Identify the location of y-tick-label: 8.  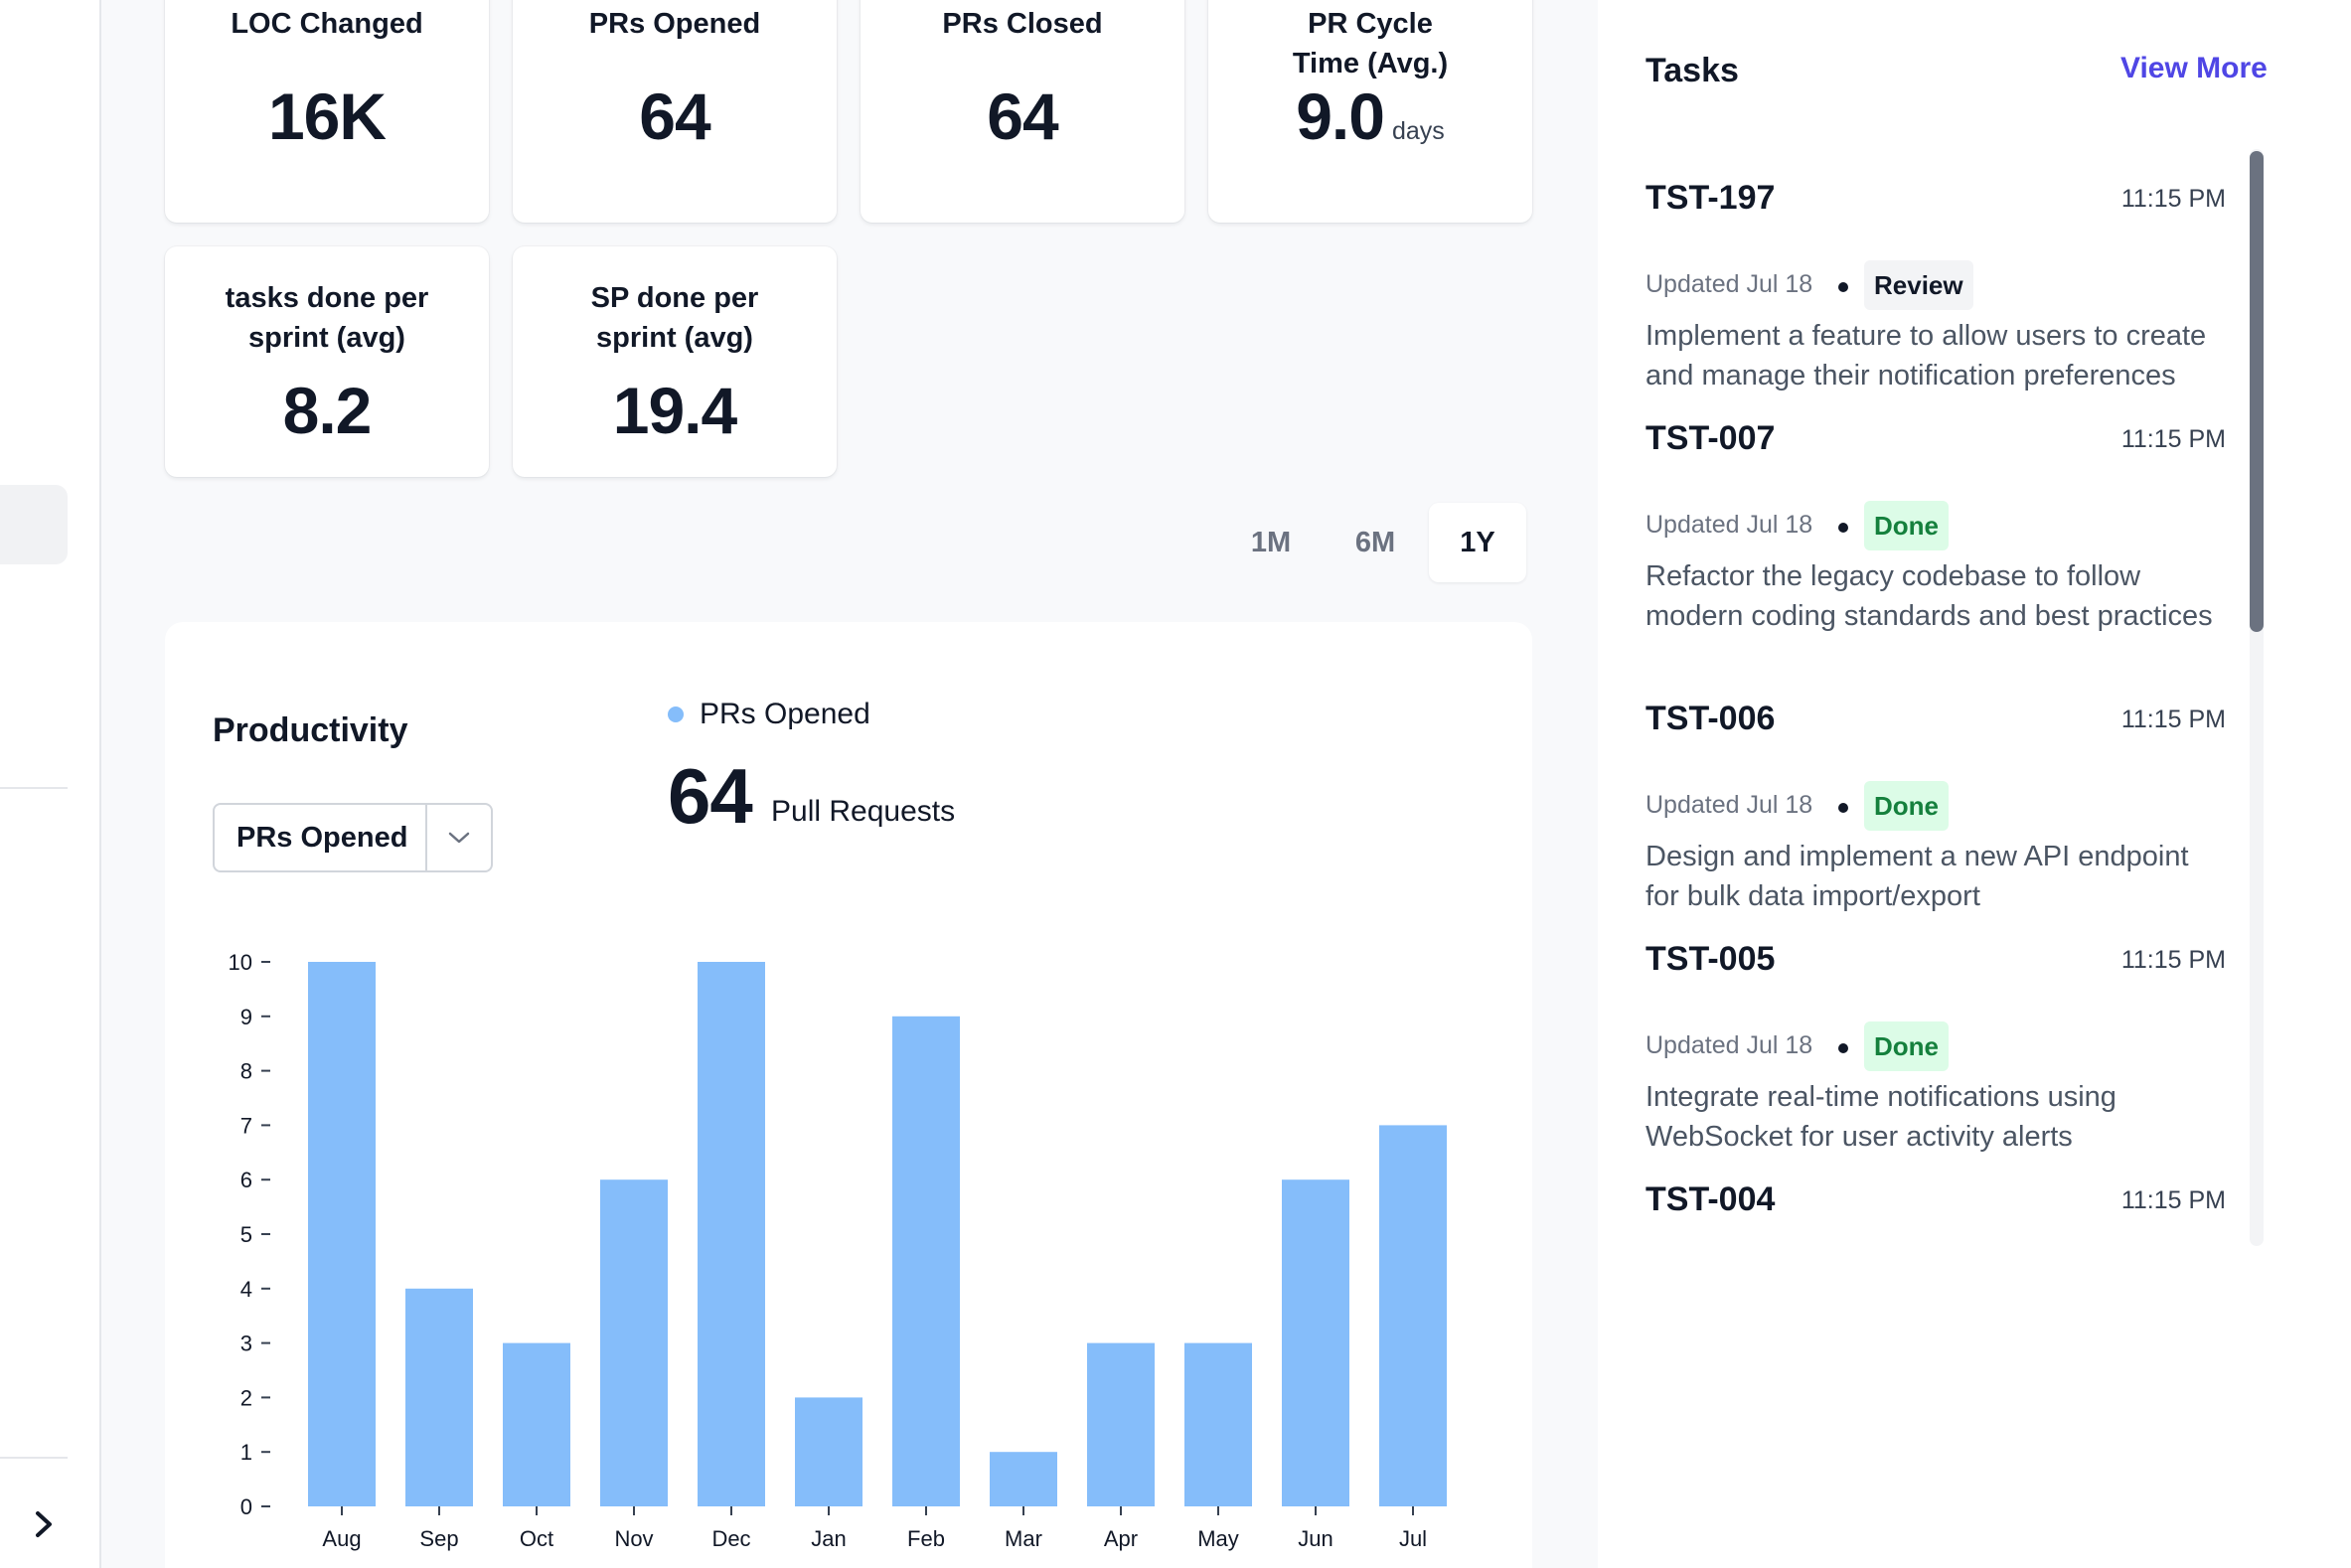
(246, 1071).